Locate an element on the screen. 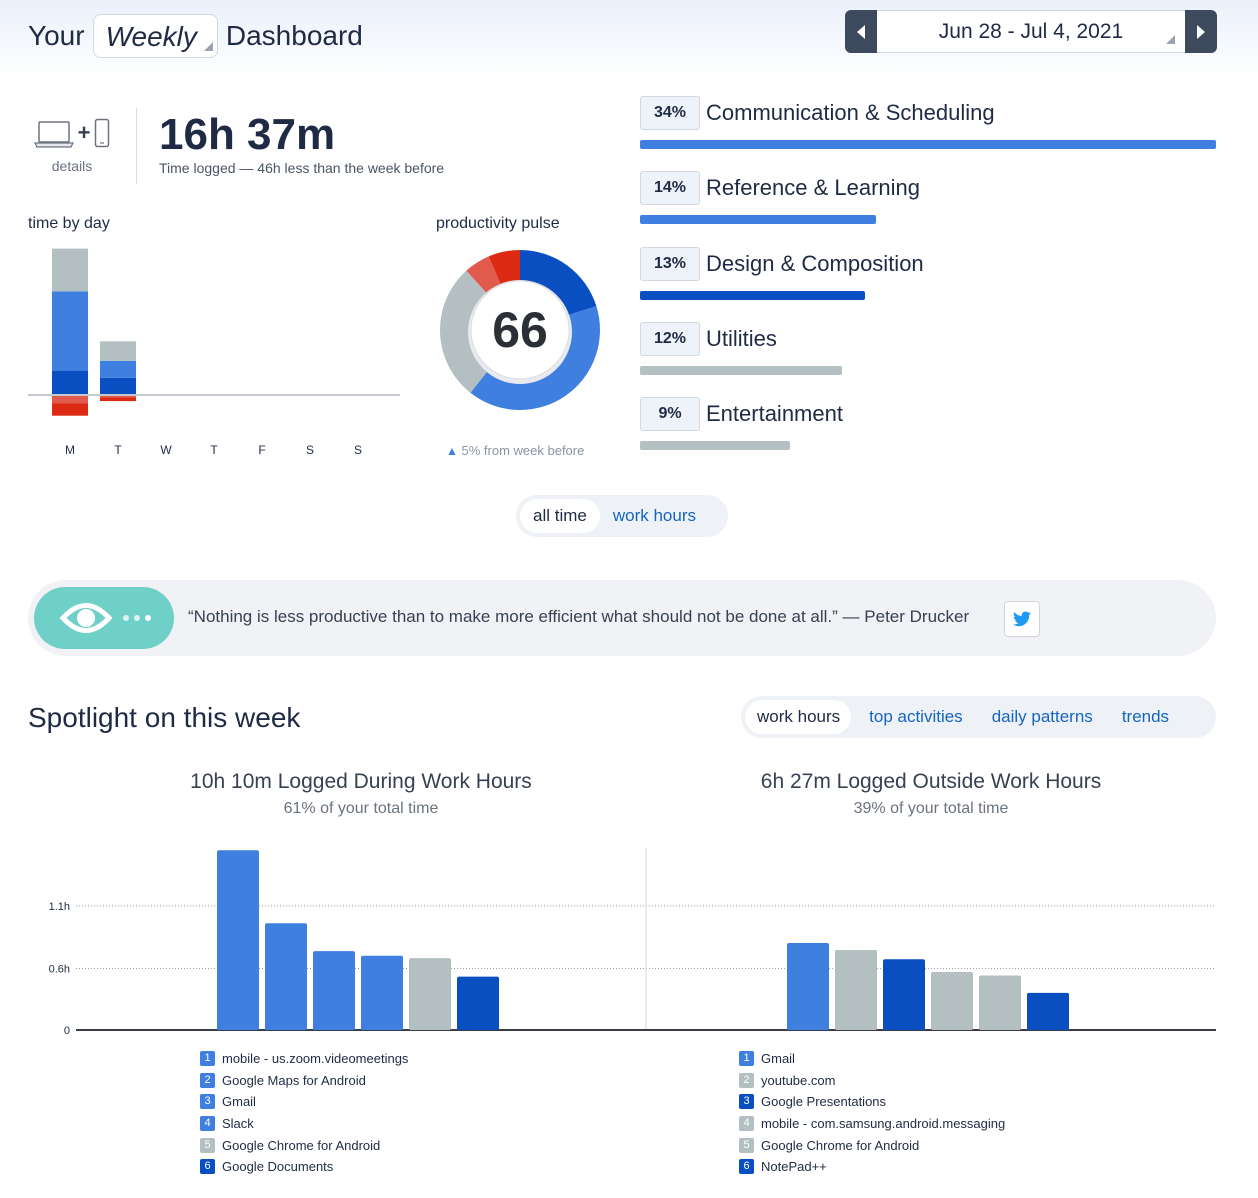  legend-item: 6 Google Documents is located at coordinates (304, 1167).